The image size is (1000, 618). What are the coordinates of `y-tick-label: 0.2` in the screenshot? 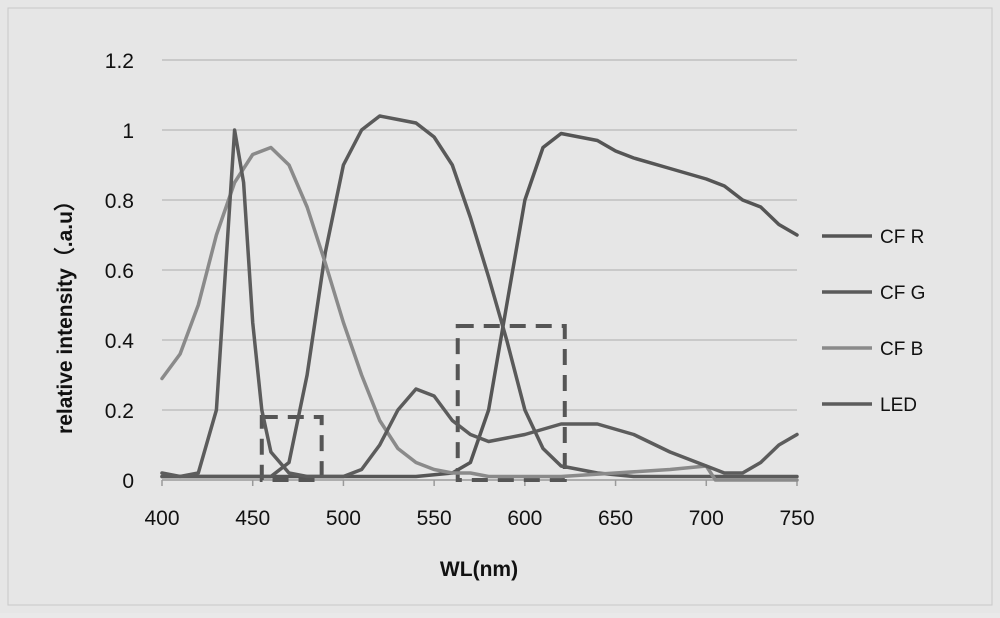 It's located at (119, 411).